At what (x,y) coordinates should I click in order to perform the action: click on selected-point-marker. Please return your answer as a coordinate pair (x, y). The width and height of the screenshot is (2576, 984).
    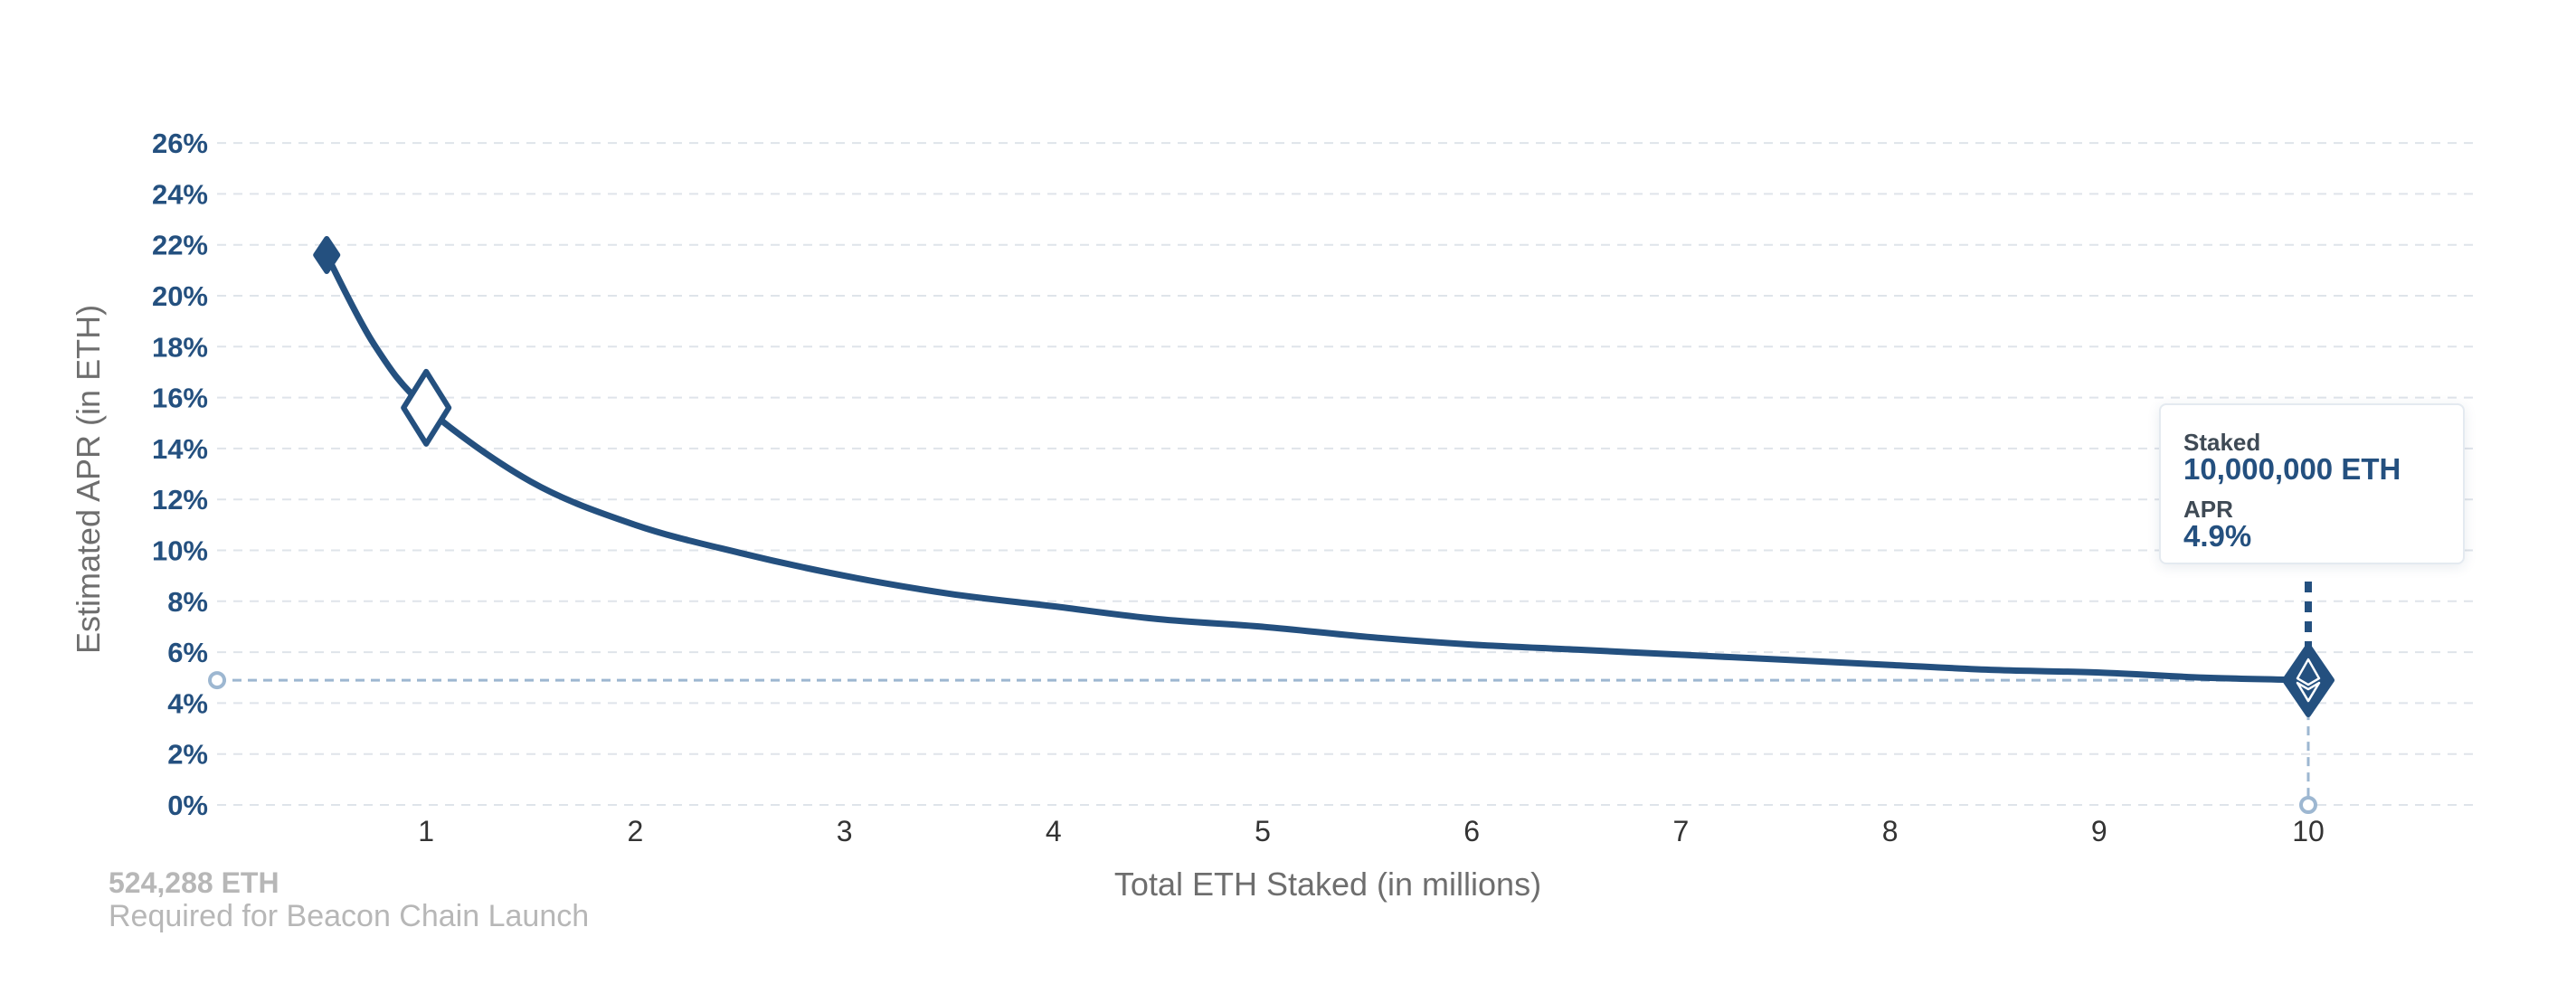
    Looking at the image, I should click on (2308, 681).